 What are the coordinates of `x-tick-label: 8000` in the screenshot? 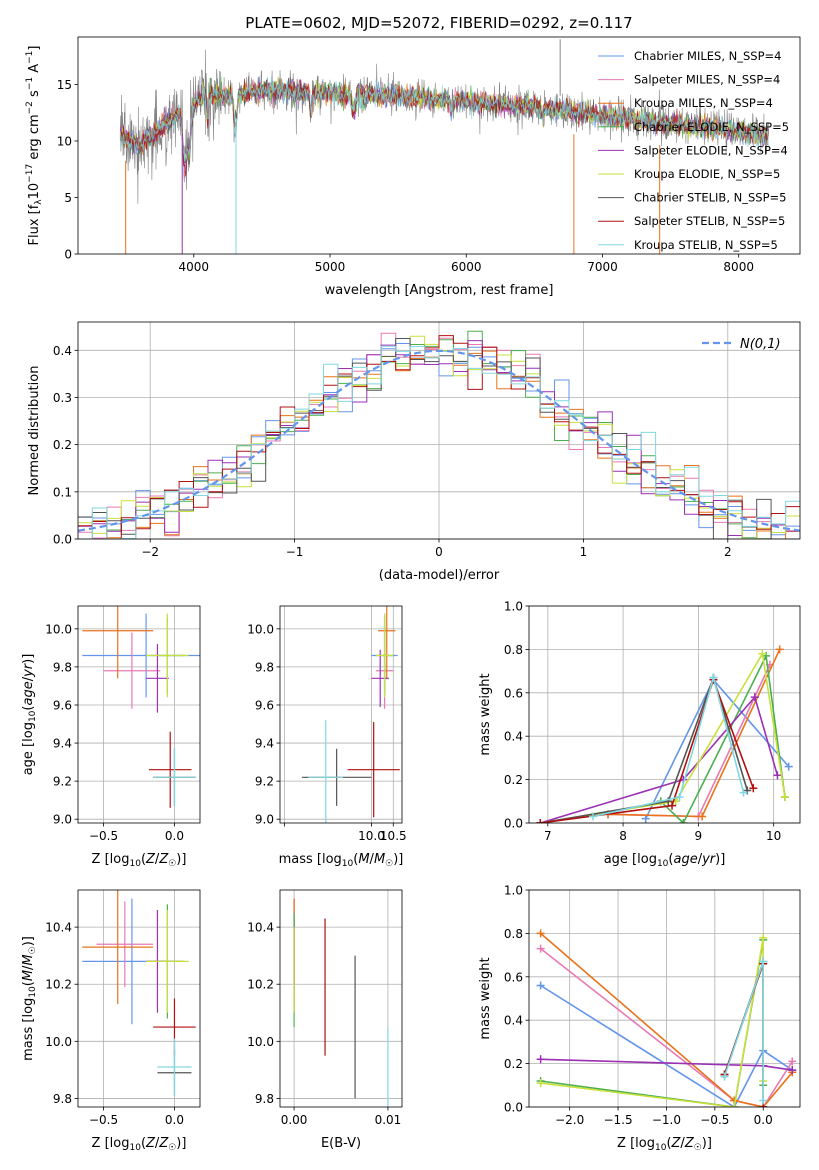 It's located at (738, 267).